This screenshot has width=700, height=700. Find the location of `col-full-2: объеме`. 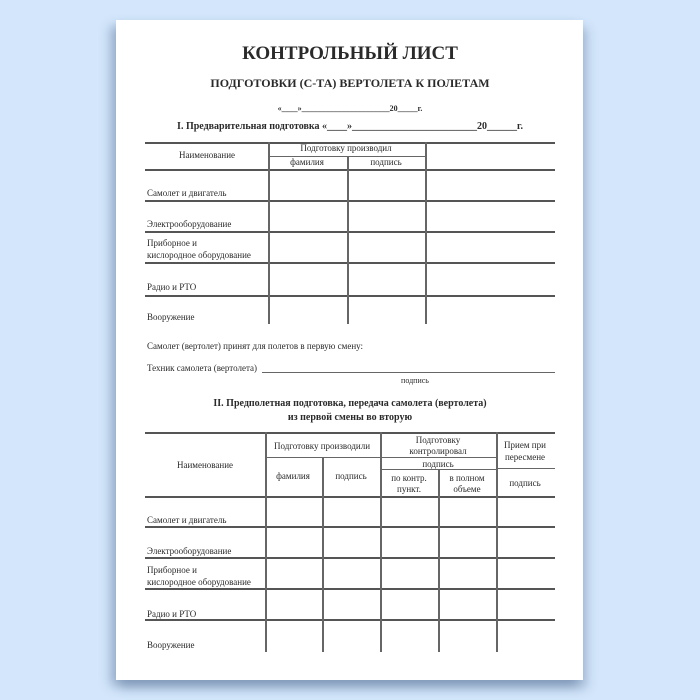

col-full-2: объеме is located at coordinates (467, 489).